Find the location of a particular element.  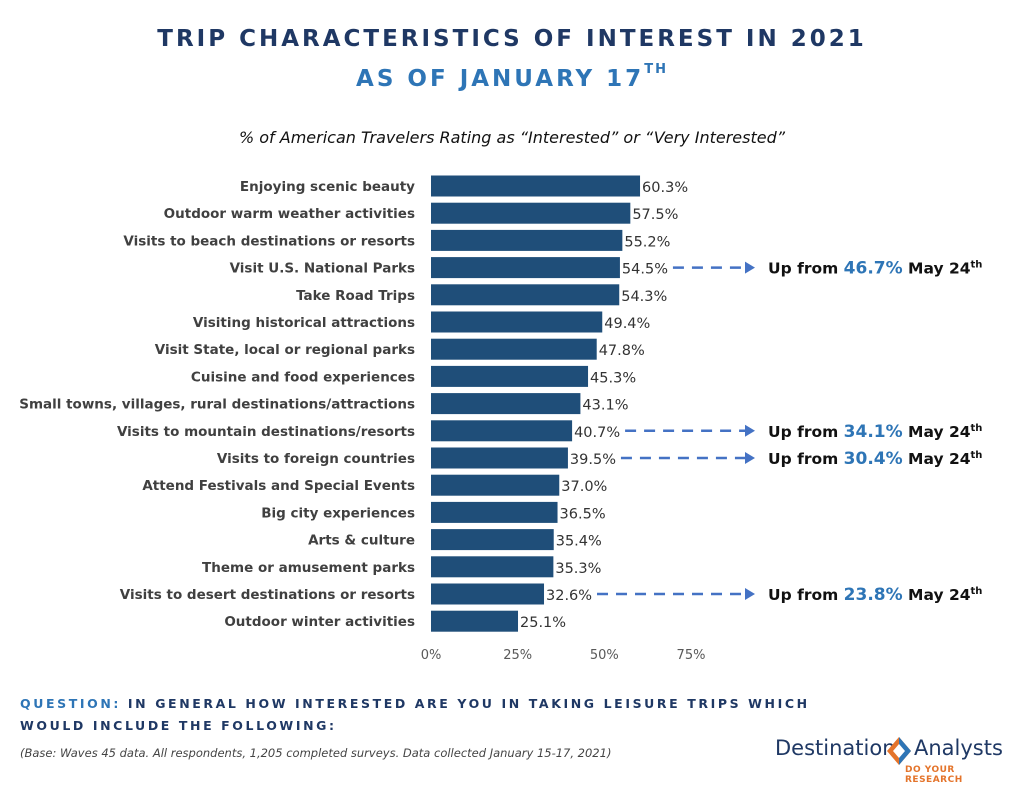

annotation-text: Up from 23.8% May 24th is located at coordinates (875, 595).